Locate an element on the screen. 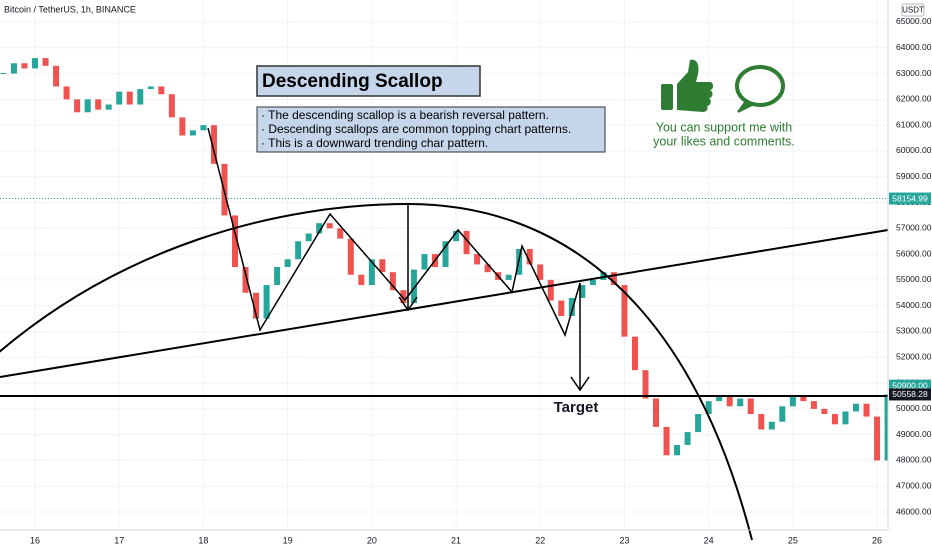 This screenshot has width=932, height=550. x-tick-label: 24 is located at coordinates (709, 540).